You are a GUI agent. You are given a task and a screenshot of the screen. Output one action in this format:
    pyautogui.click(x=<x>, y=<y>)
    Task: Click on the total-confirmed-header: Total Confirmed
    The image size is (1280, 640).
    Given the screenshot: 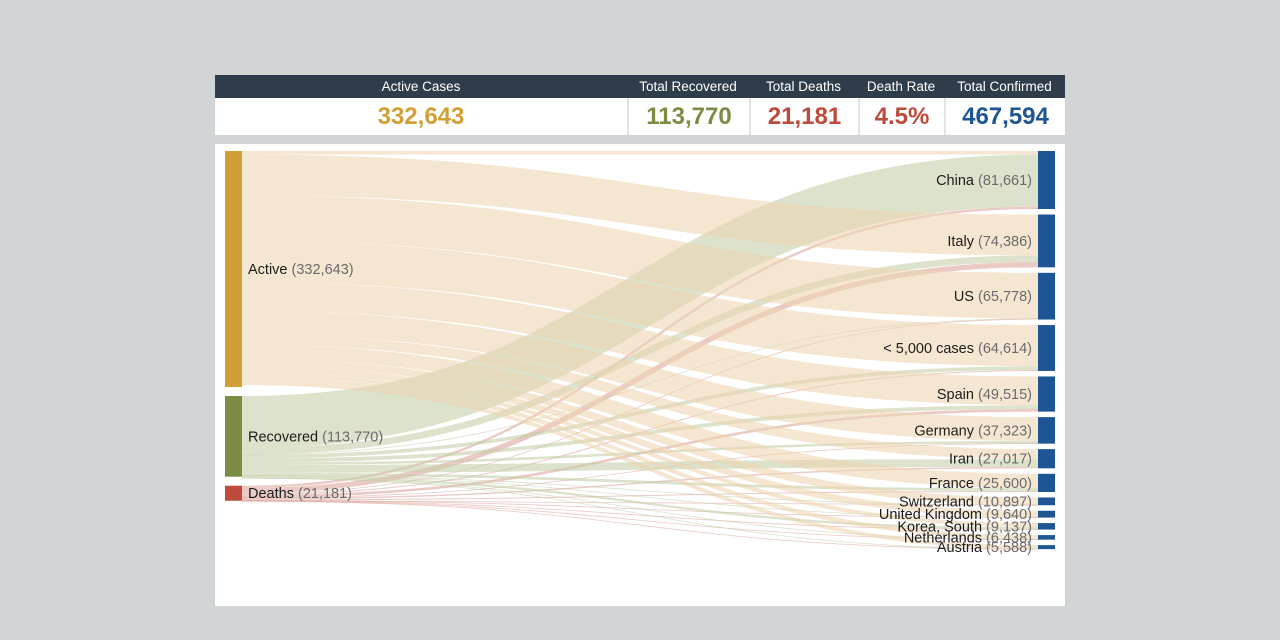 What is the action you would take?
    pyautogui.click(x=1004, y=86)
    